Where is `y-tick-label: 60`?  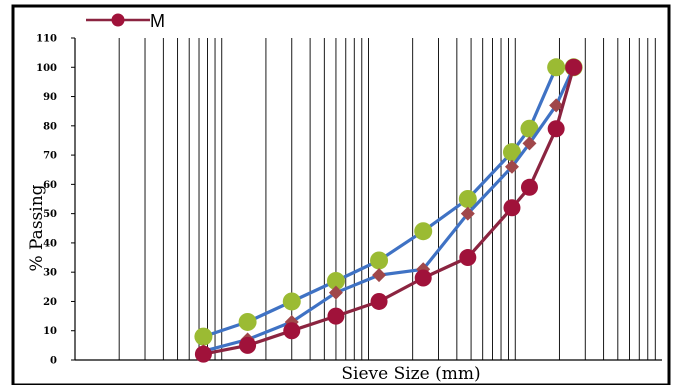 y-tick-label: 60 is located at coordinates (50, 185).